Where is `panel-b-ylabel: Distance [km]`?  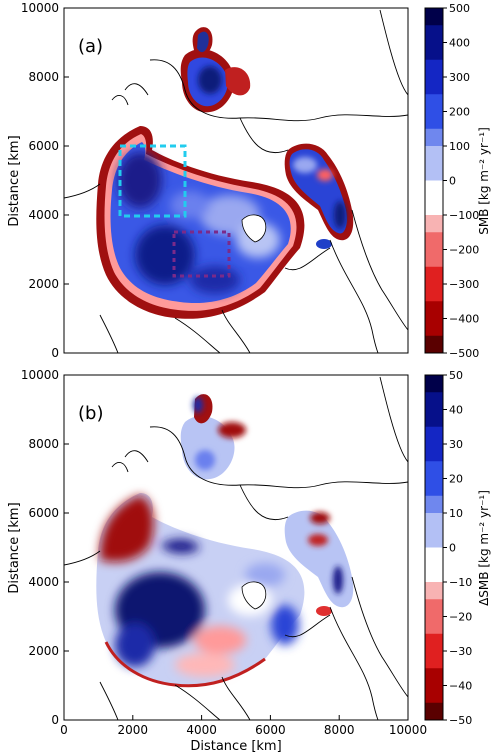
panel-b-ylabel: Distance [km] is located at coordinates (14, 547).